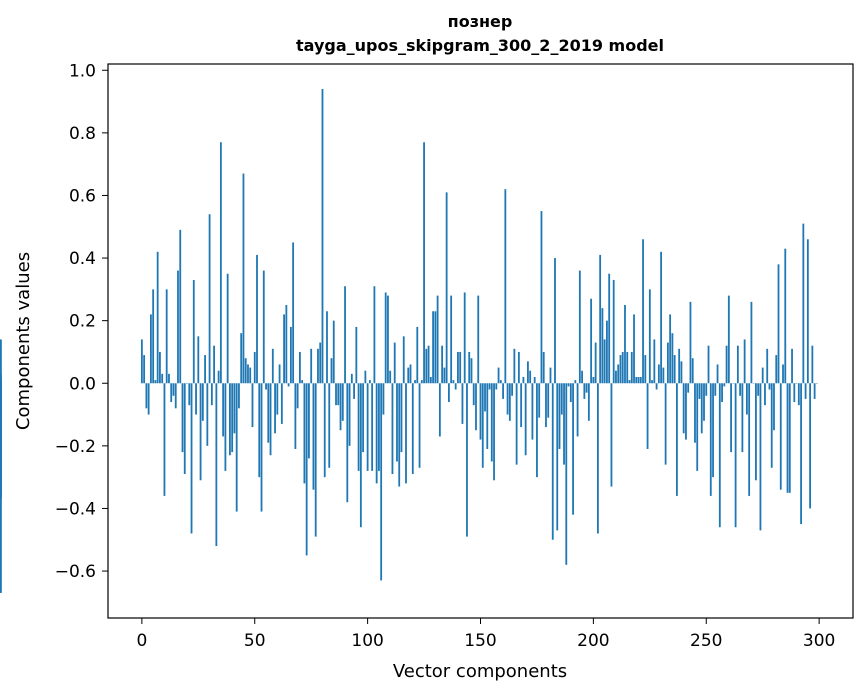 This screenshot has width=867, height=696. I want to click on y-axis-label: Components values, so click(23, 341).